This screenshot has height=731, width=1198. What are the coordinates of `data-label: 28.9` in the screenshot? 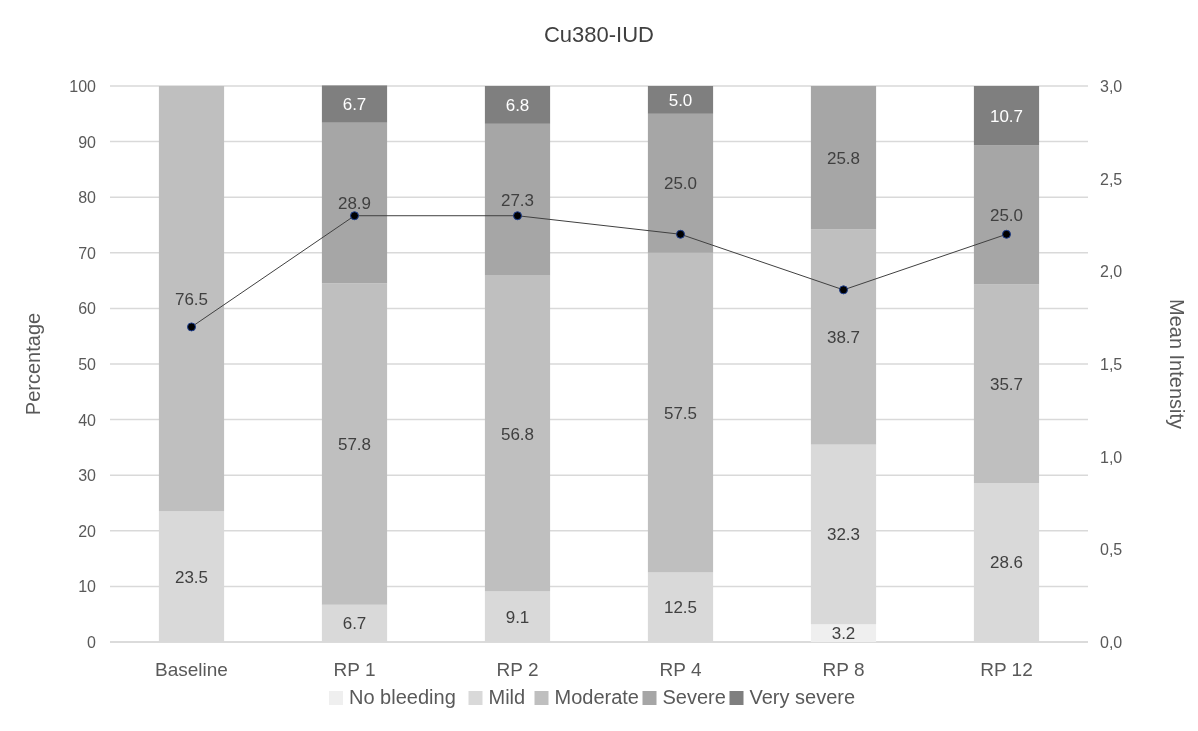 It's located at (354, 204).